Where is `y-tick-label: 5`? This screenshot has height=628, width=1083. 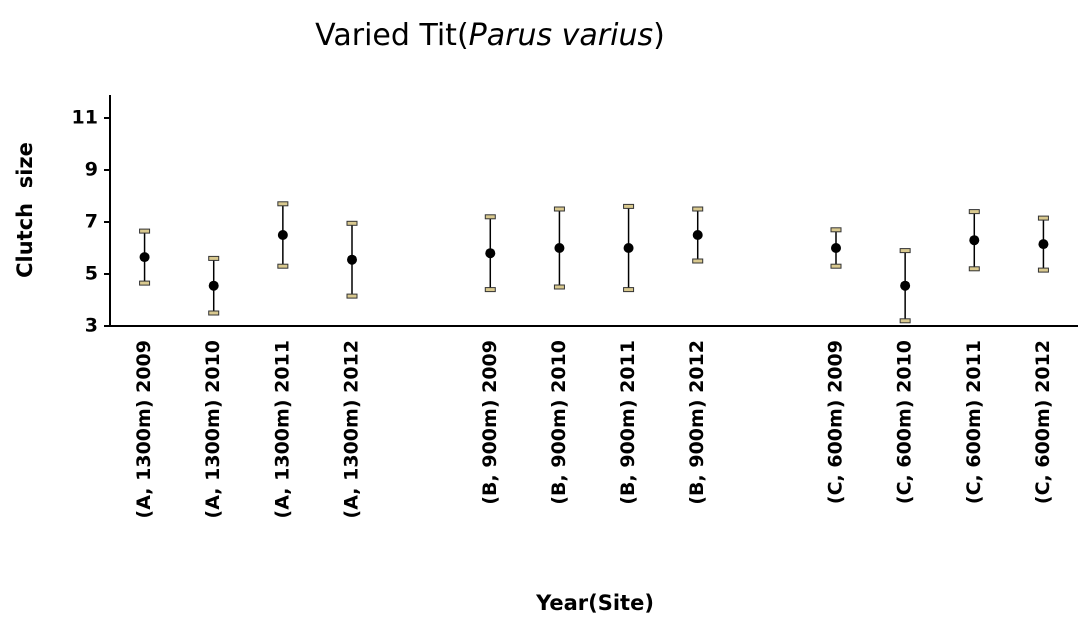 y-tick-label: 5 is located at coordinates (91, 274).